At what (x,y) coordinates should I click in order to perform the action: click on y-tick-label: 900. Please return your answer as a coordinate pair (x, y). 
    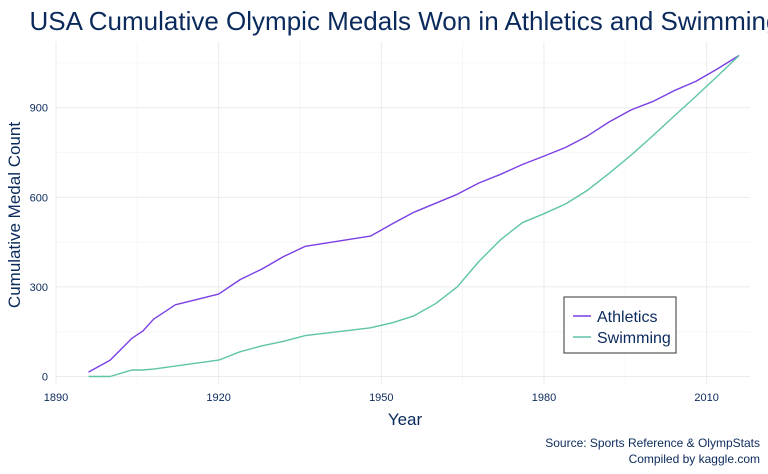
    Looking at the image, I should click on (39, 109).